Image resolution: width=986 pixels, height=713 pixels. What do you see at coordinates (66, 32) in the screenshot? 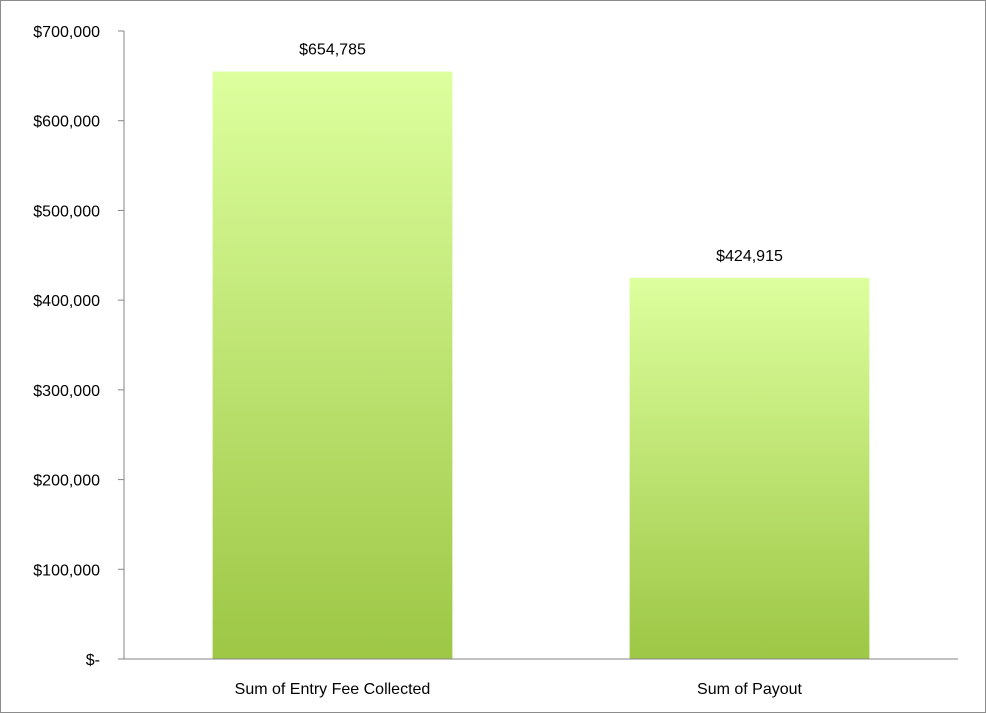
I see `y-tick-label: $700,000` at bounding box center [66, 32].